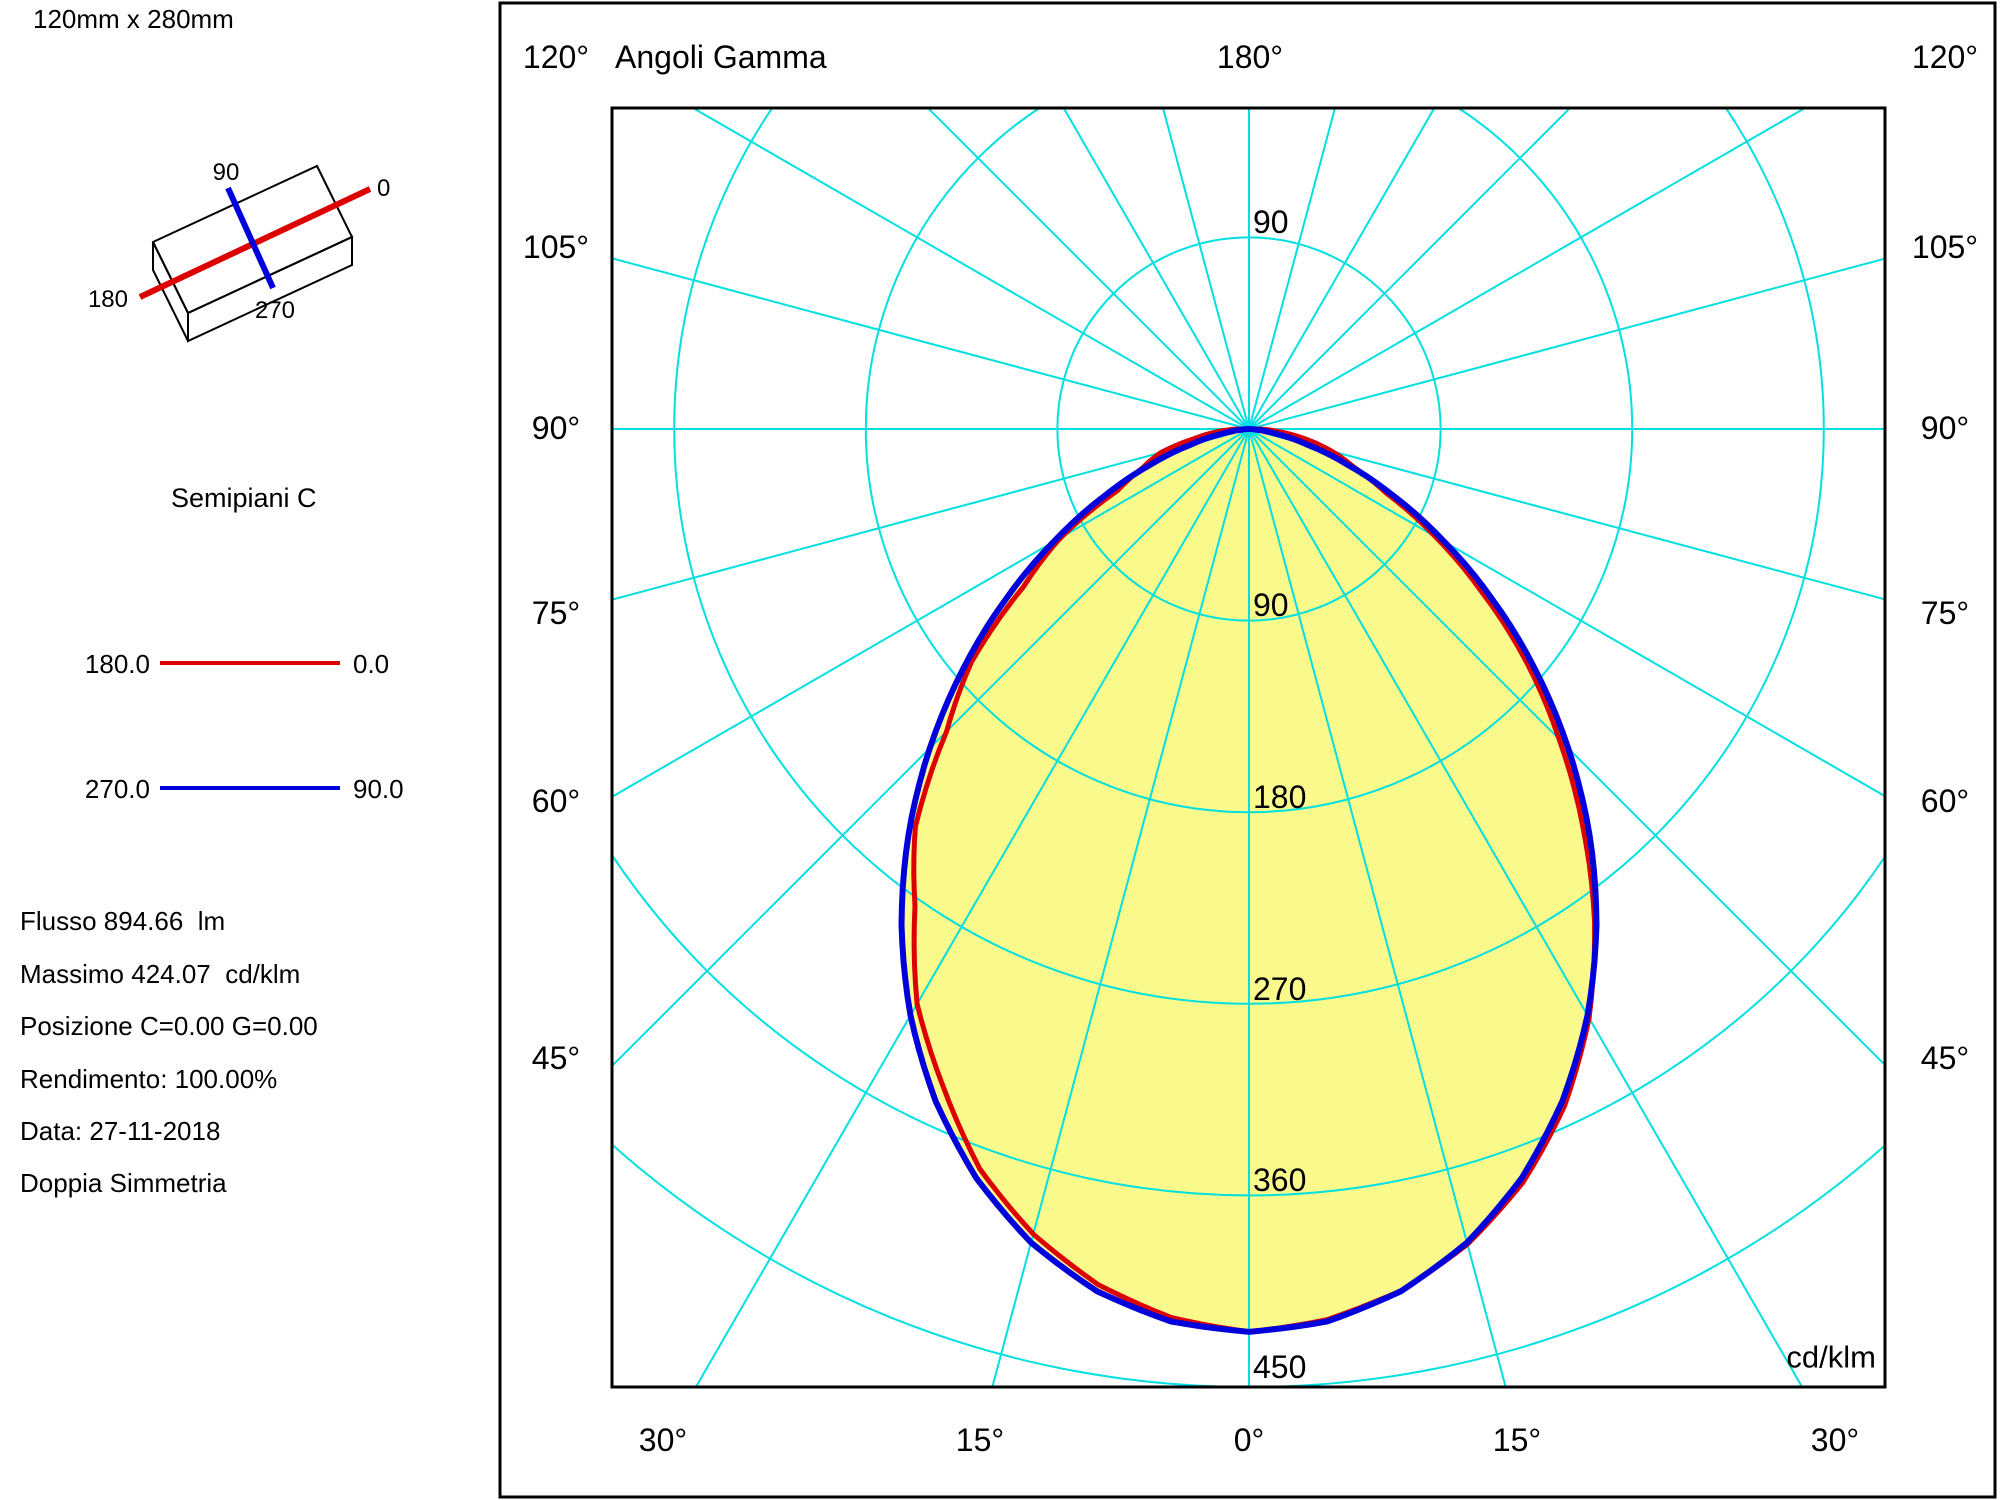 The image size is (2000, 1500). I want to click on ring-label-360: 360, so click(1279, 1180).